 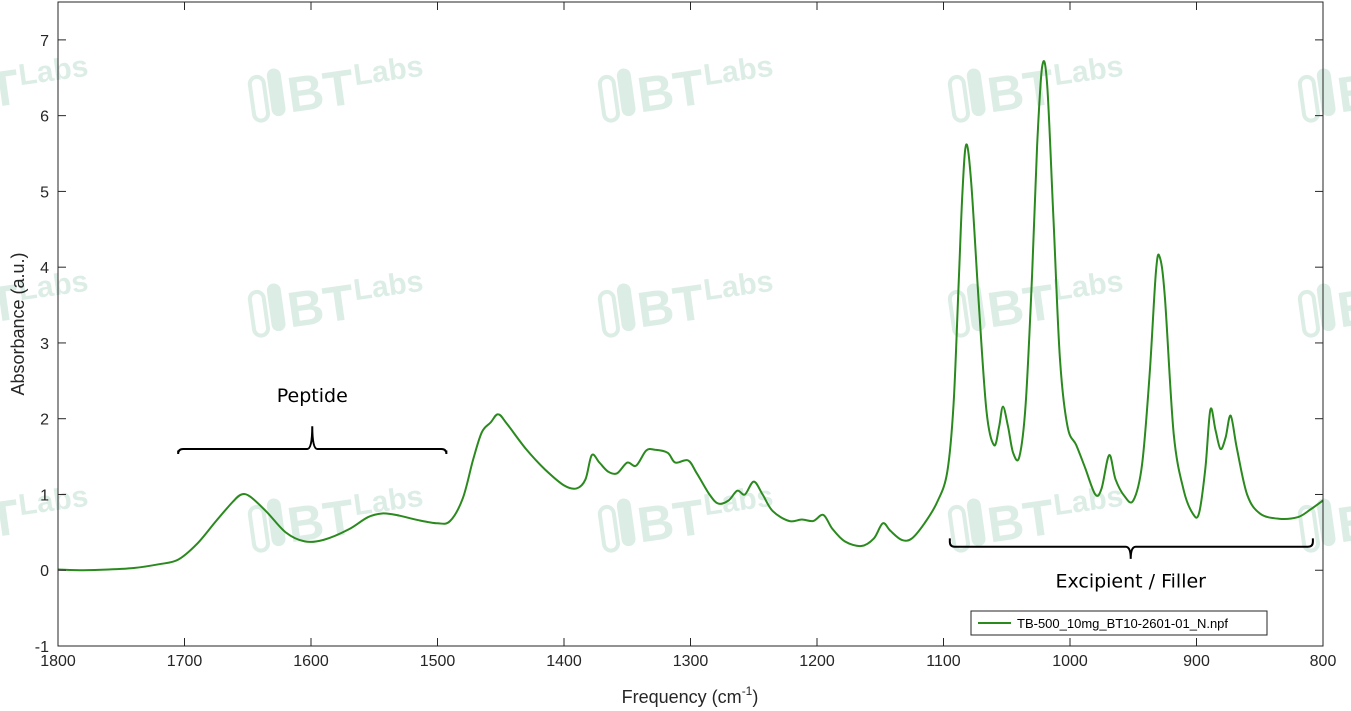 I want to click on annotation-label: Peptide, so click(x=312, y=396).